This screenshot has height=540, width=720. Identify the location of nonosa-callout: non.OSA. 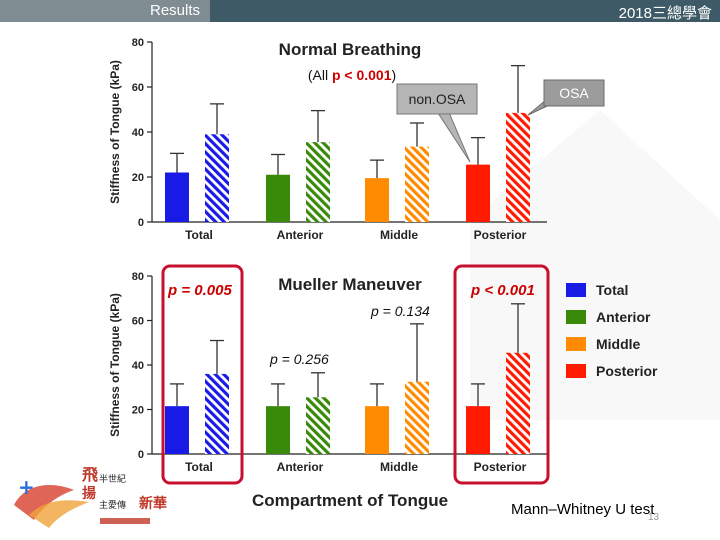
(437, 123).